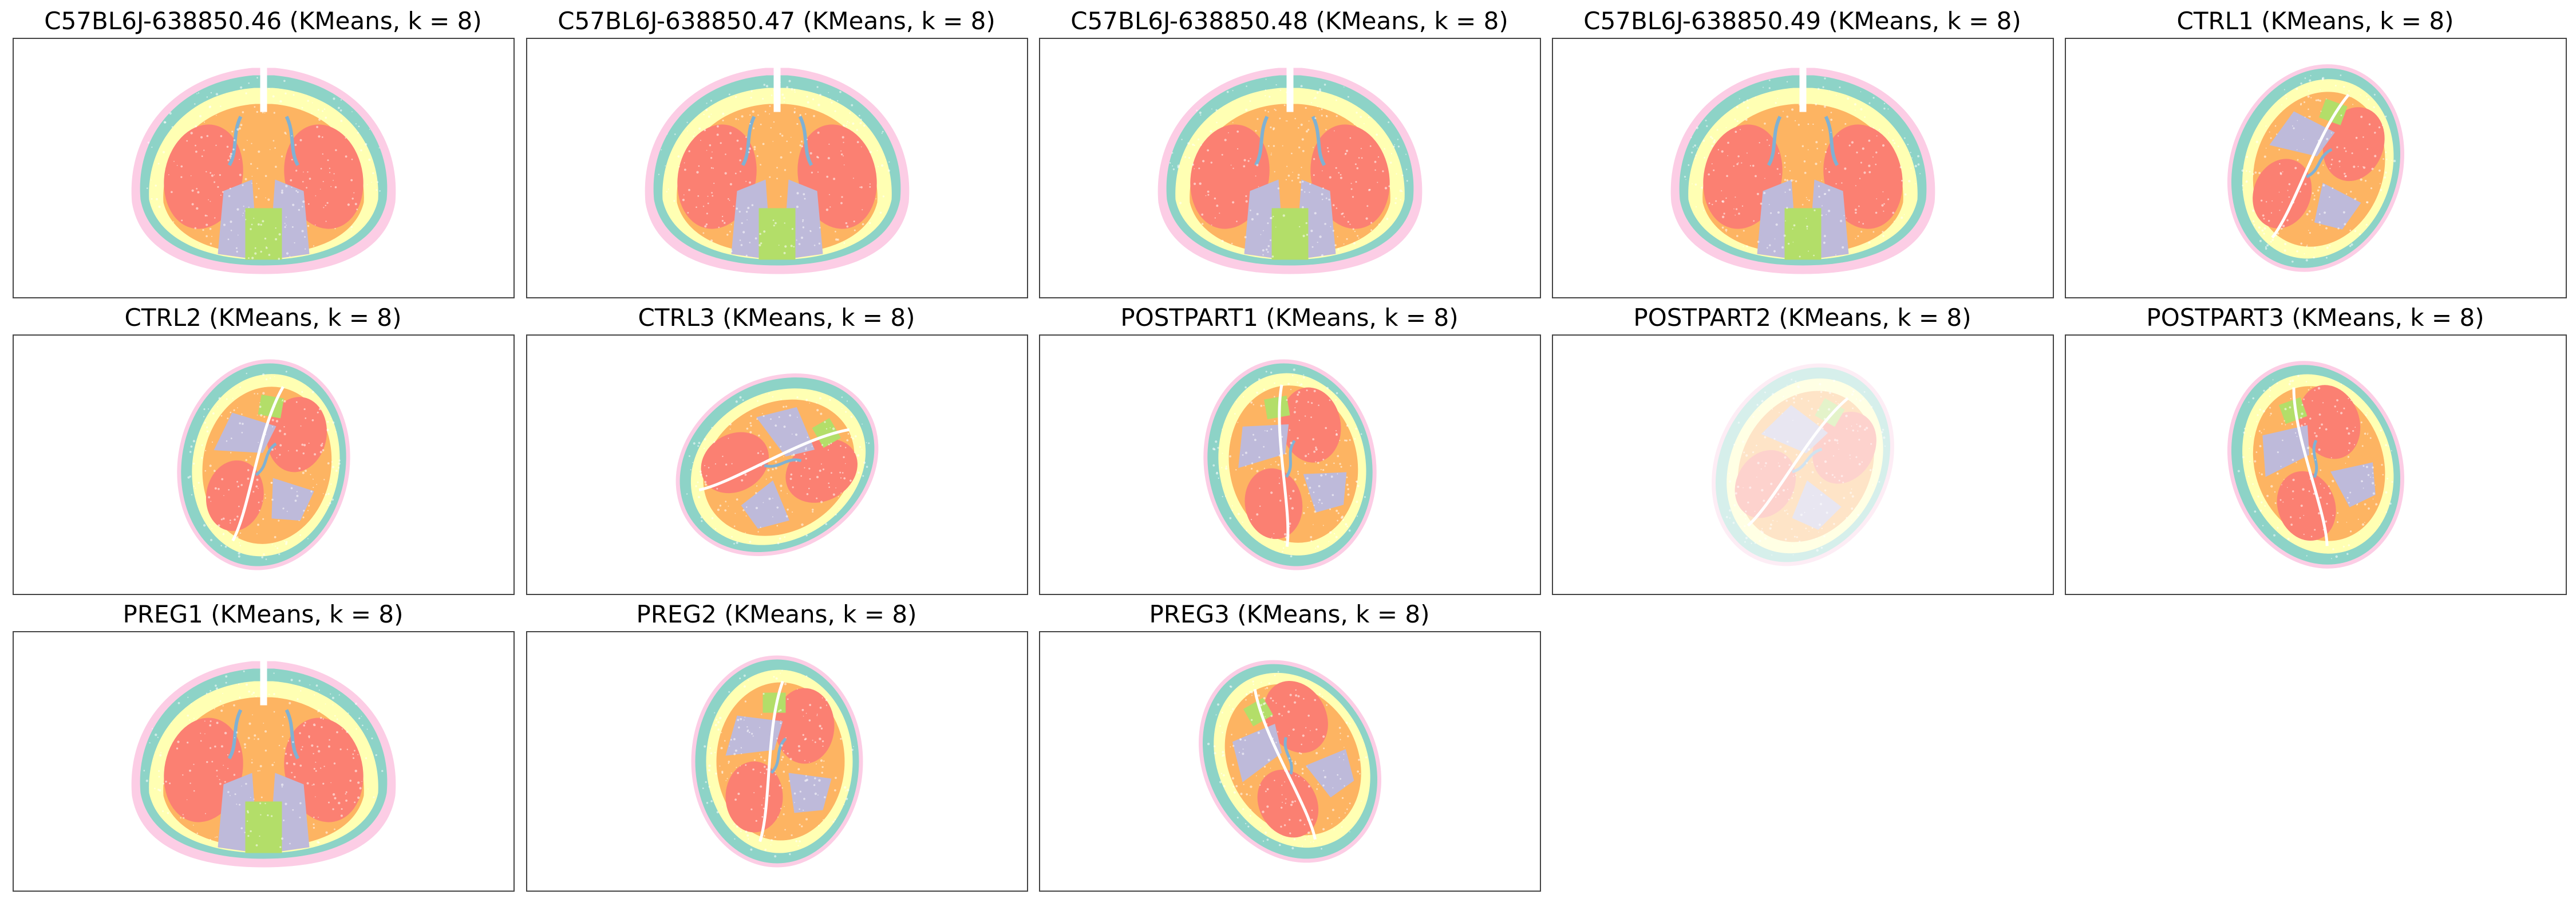 This screenshot has width=2576, height=902. What do you see at coordinates (1284, 465) in the screenshot?
I see `tissue-gap` at bounding box center [1284, 465].